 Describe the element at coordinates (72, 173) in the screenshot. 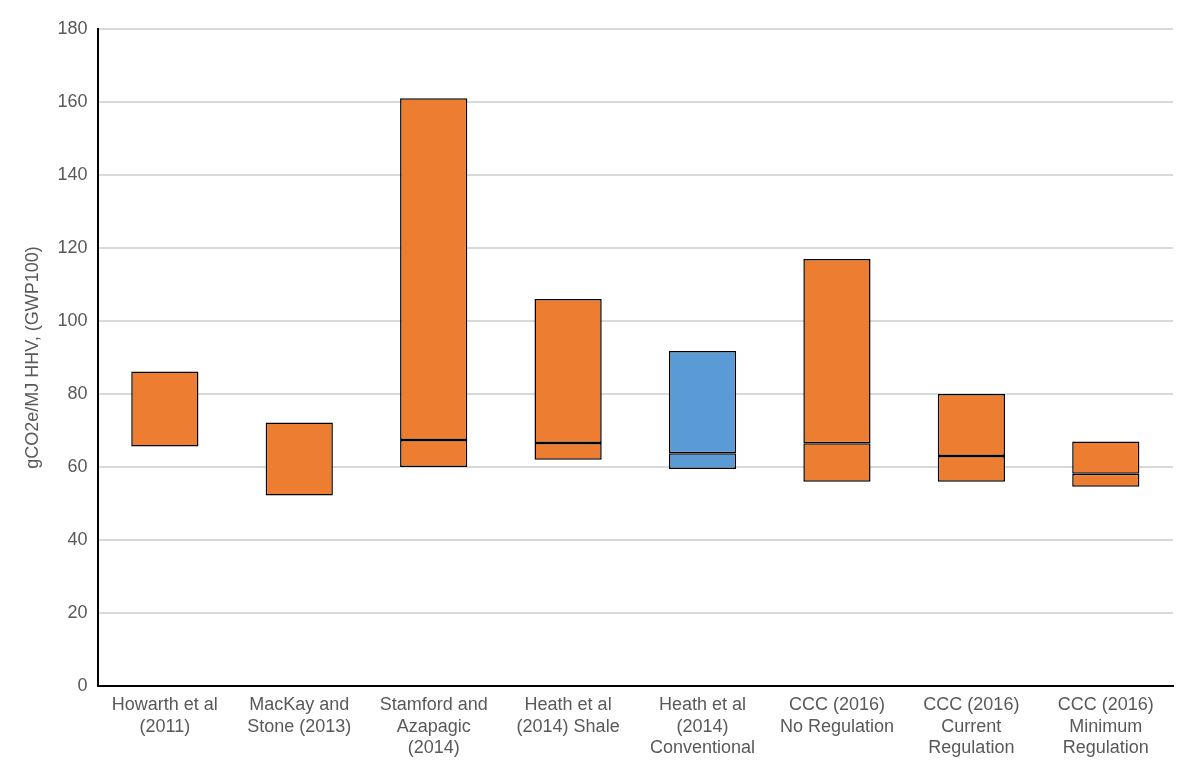

I see `y-tick-label: 140` at that location.